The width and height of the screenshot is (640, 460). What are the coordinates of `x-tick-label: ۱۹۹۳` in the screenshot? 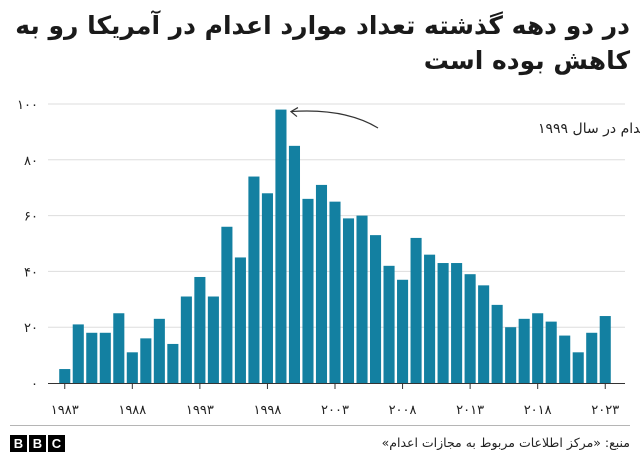 It's located at (200, 410).